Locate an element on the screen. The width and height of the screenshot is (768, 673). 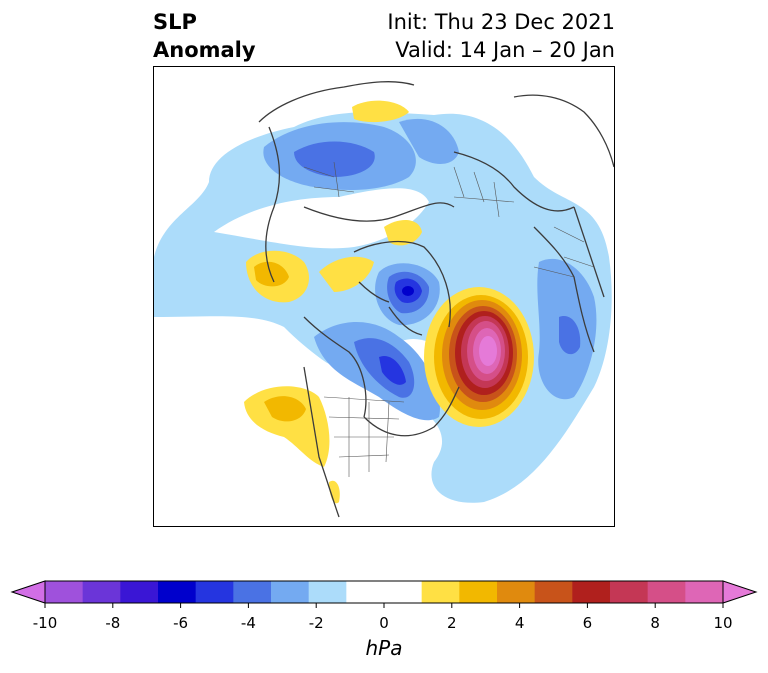
colorbar-tick-label: 4 is located at coordinates (519, 623).